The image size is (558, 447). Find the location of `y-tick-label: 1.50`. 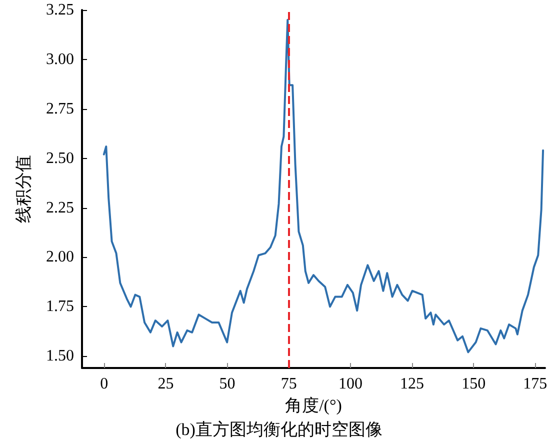

y-tick-label: 1.50 is located at coordinates (60, 356).